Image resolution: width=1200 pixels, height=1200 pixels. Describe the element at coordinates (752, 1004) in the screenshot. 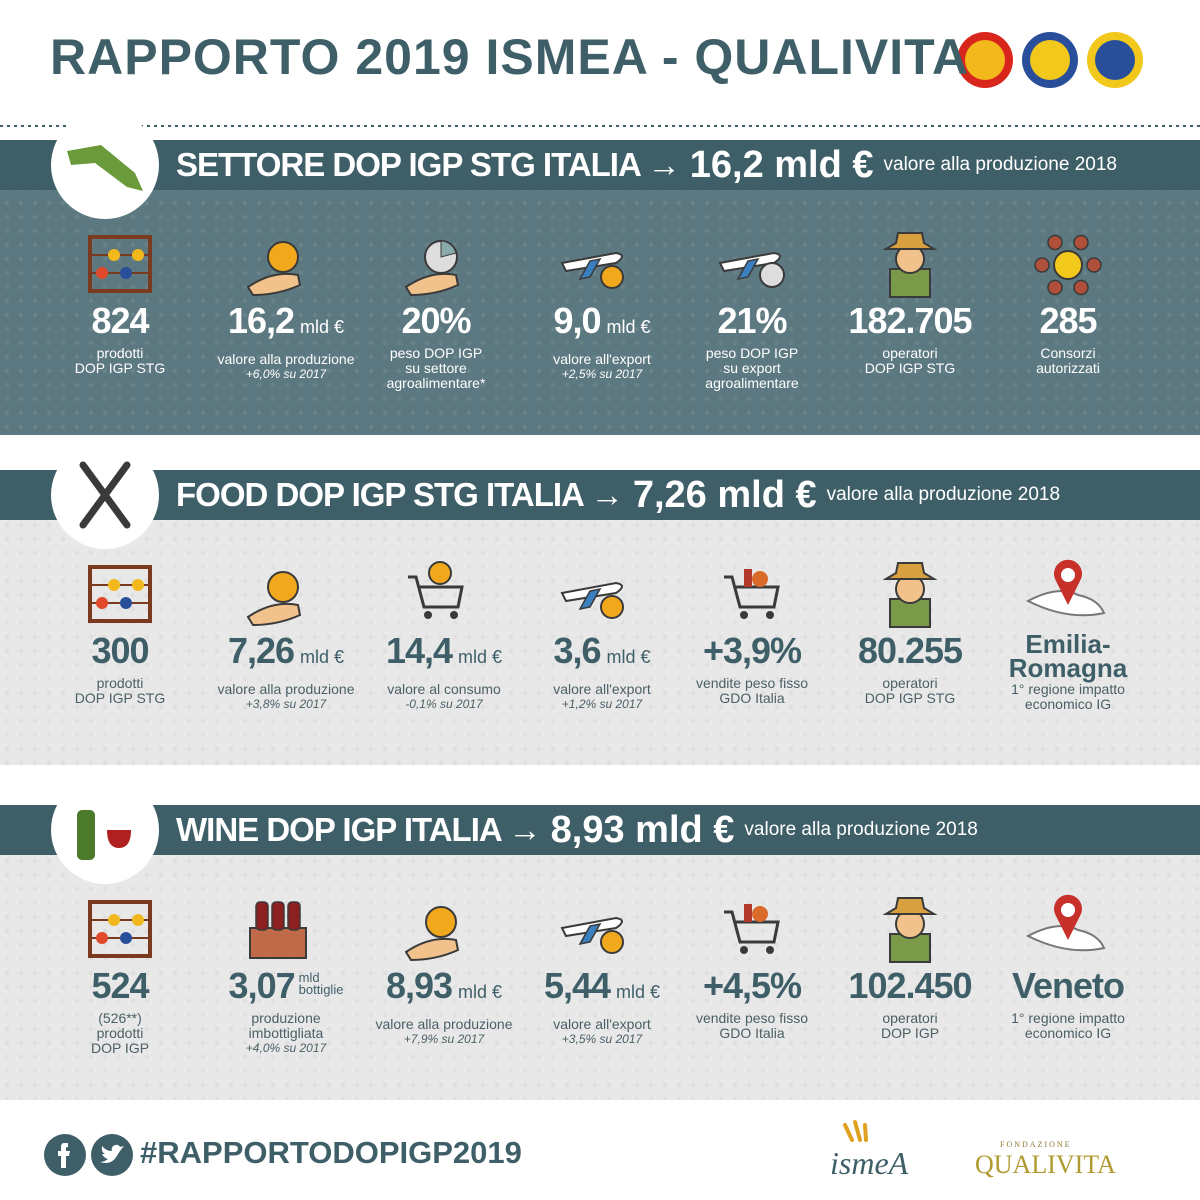

I see `stat: +4,5% vendite peso fisso GDO Italia` at that location.